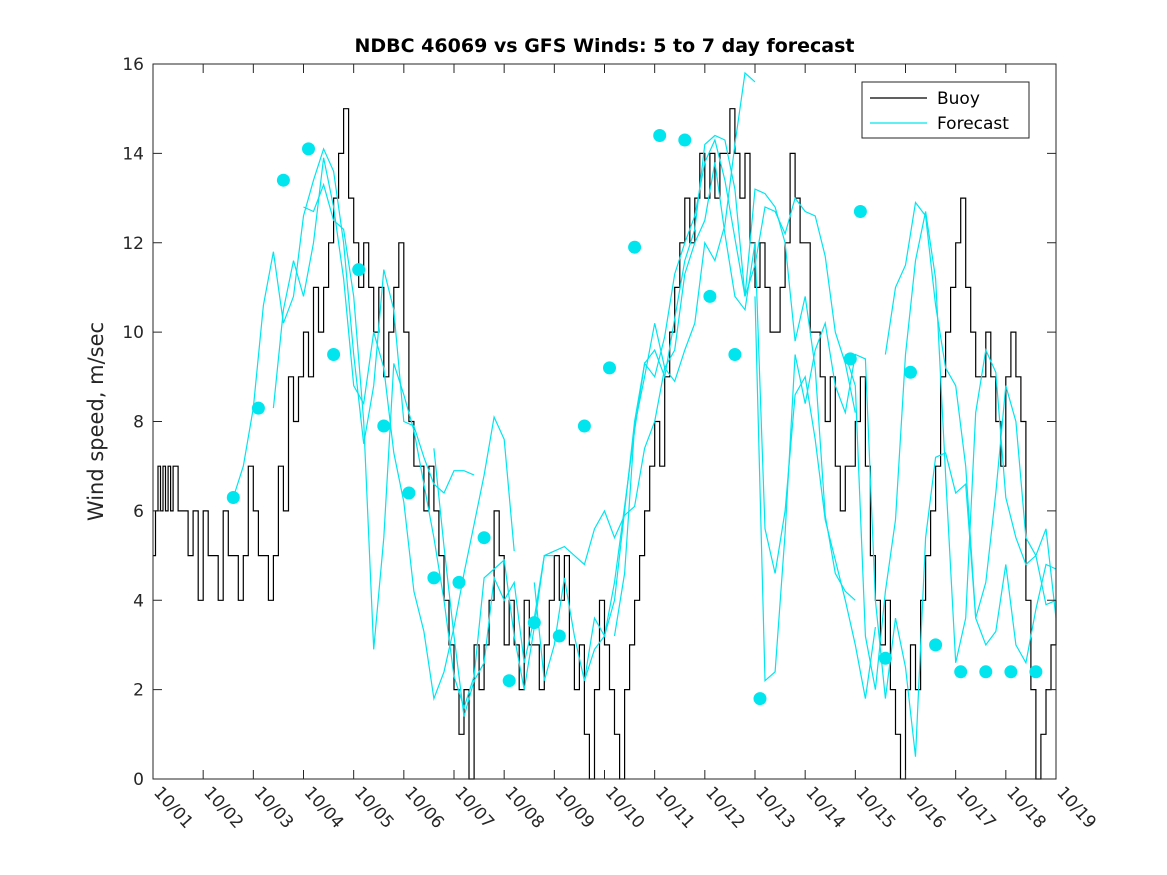 The image size is (1167, 875). Describe the element at coordinates (133, 65) in the screenshot. I see `y-tick-label-8: 16` at that location.